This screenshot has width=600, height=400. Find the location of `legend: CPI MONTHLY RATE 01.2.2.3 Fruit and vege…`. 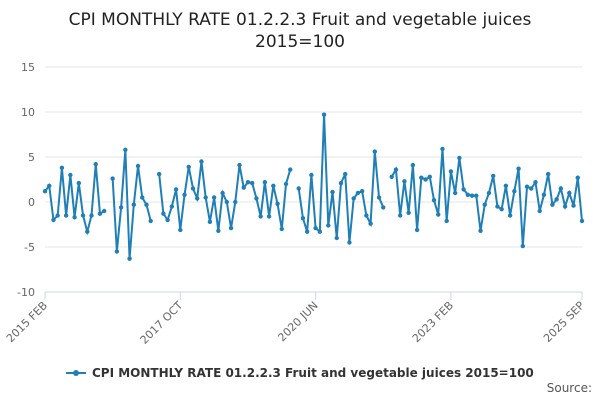

legend: CPI MONTHLY RATE 01.2.2.3 Fruit and vege… is located at coordinates (300, 373).